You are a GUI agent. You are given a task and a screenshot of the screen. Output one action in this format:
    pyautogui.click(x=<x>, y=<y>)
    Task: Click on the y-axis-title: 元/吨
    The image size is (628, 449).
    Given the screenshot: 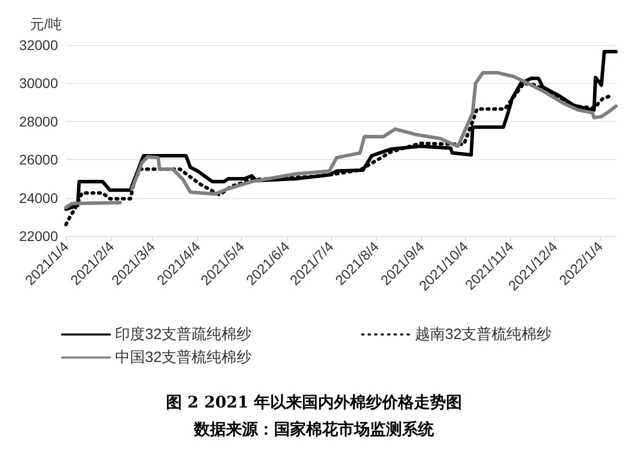 What is the action you would take?
    pyautogui.click(x=46, y=24)
    